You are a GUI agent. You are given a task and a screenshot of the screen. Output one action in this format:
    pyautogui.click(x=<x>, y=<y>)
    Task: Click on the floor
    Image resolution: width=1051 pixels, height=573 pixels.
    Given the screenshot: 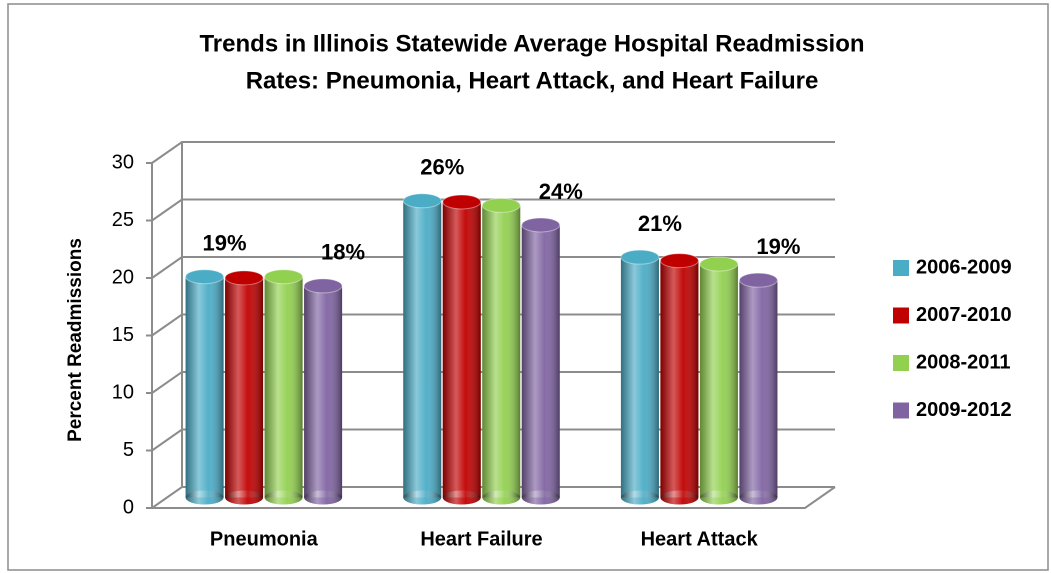 What is the action you would take?
    pyautogui.click(x=494, y=497)
    